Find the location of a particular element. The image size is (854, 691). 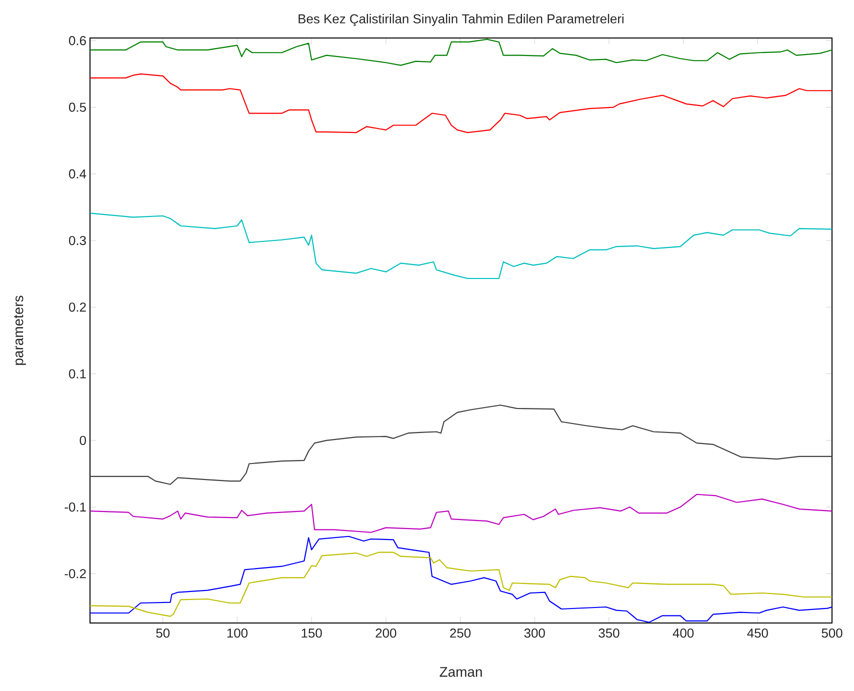

x-tick-label: 100 is located at coordinates (237, 633).